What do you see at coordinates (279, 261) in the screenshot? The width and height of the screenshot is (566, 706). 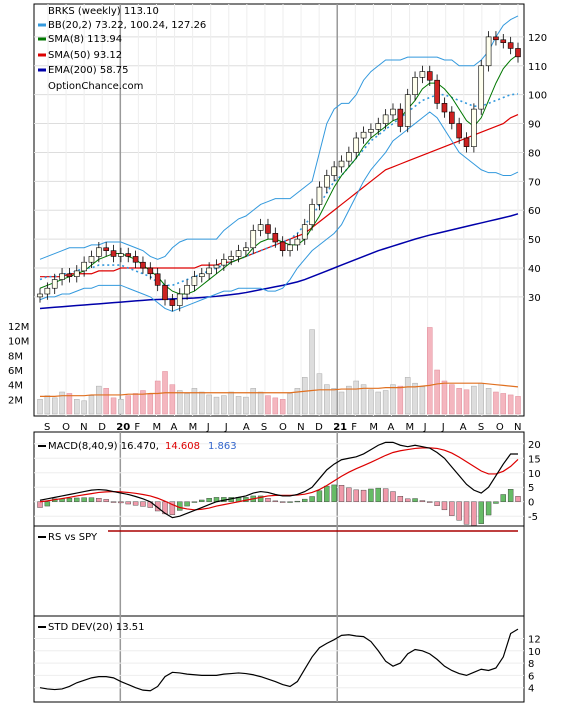 I see `ema200-line` at bounding box center [279, 261].